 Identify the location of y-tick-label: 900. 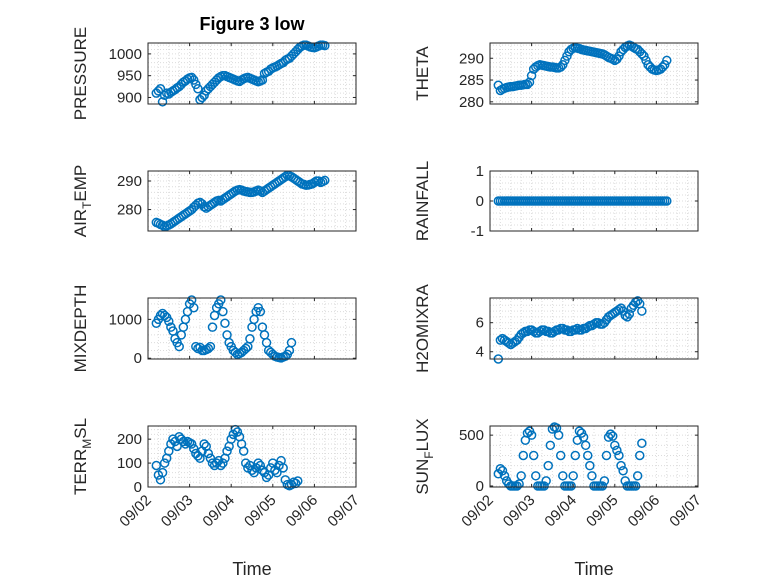
(129, 97).